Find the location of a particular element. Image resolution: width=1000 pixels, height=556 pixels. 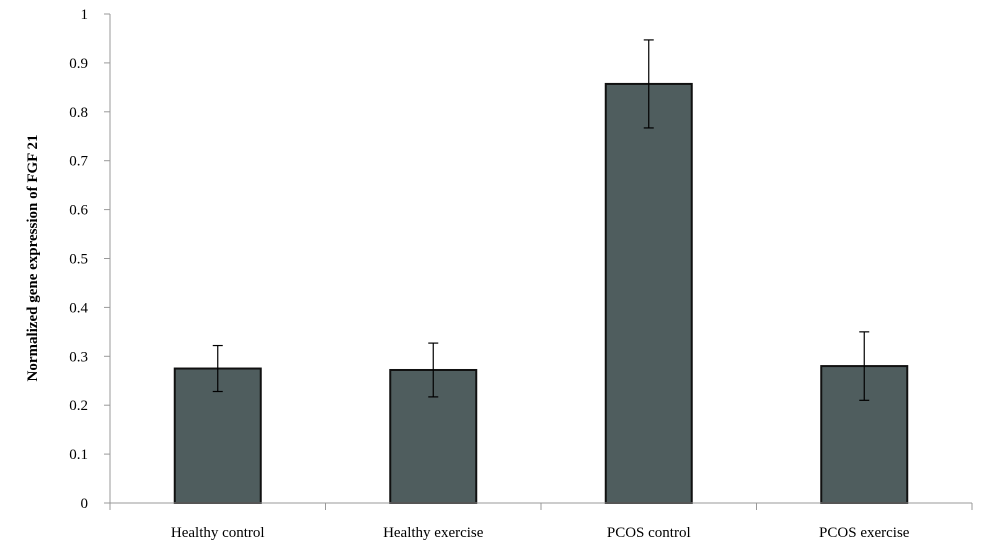

y-tick-label: 1 is located at coordinates (85, 15).